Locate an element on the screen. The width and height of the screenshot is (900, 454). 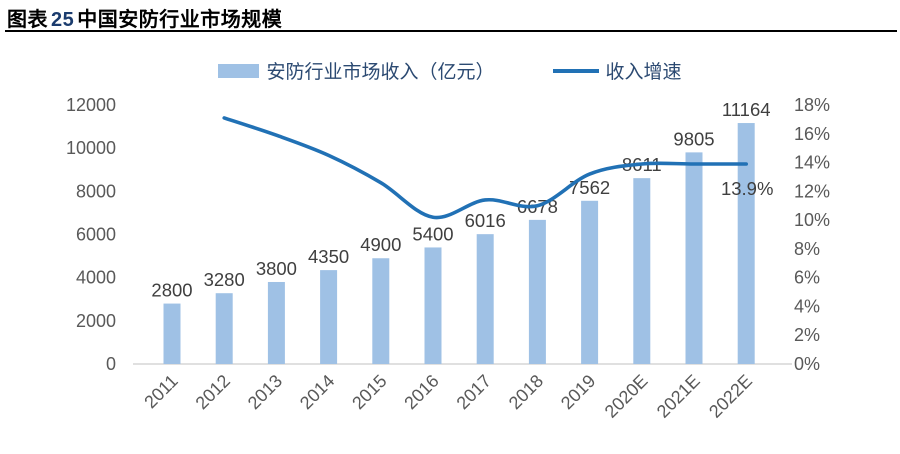
x-axis-label-2019: 2019 is located at coordinates (578, 392).